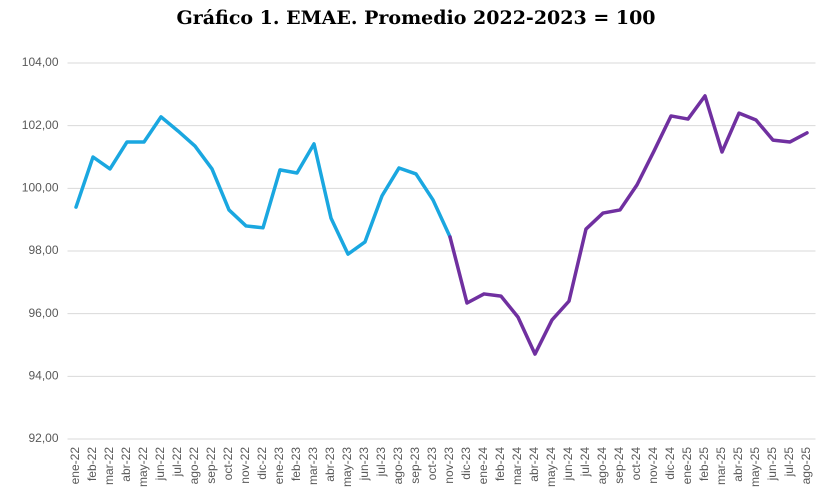 This screenshot has height=501, width=832. What do you see at coordinates (534, 464) in the screenshot?
I see `x-tick-label: abr-24` at bounding box center [534, 464].